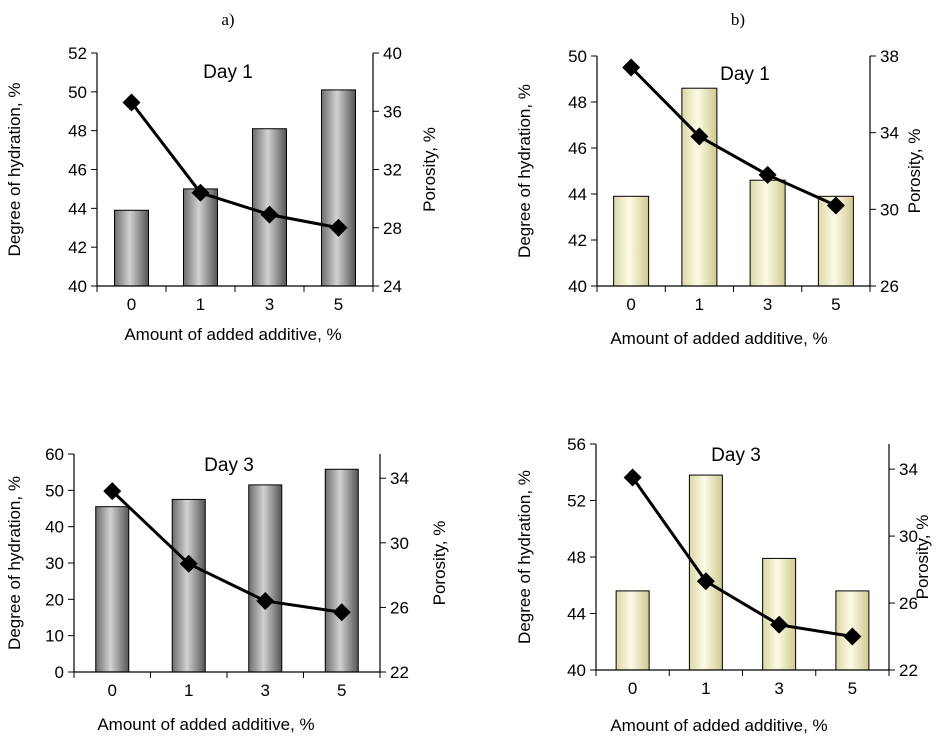 This screenshot has height=737, width=939. I want to click on y2-tick-label: 28, so click(392, 228).